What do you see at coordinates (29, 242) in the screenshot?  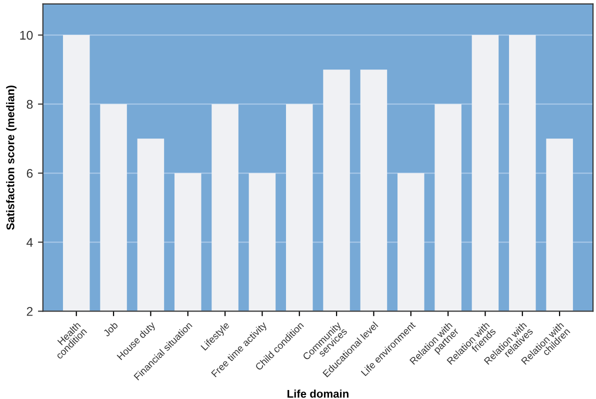 I see `y-tick-label: 4` at bounding box center [29, 242].